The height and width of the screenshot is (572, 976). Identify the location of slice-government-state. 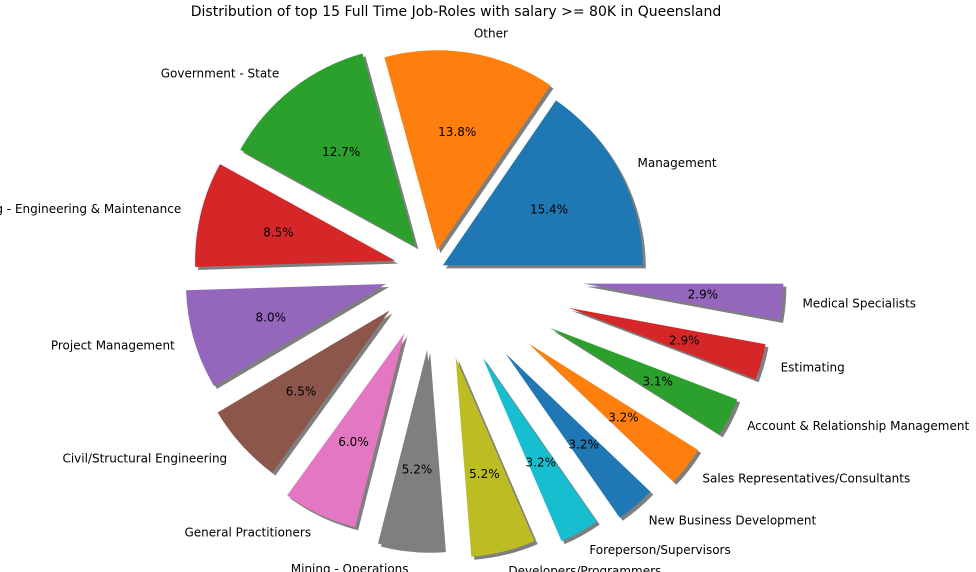
(328, 150).